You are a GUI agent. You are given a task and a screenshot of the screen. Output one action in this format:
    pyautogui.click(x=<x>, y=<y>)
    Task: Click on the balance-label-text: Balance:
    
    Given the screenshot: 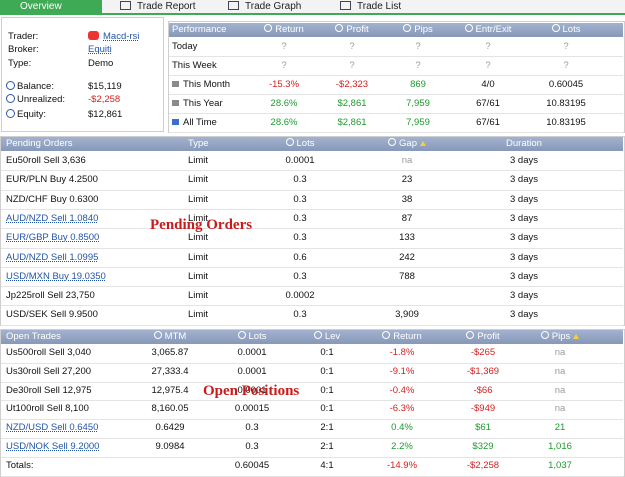 What is the action you would take?
    pyautogui.click(x=35, y=86)
    